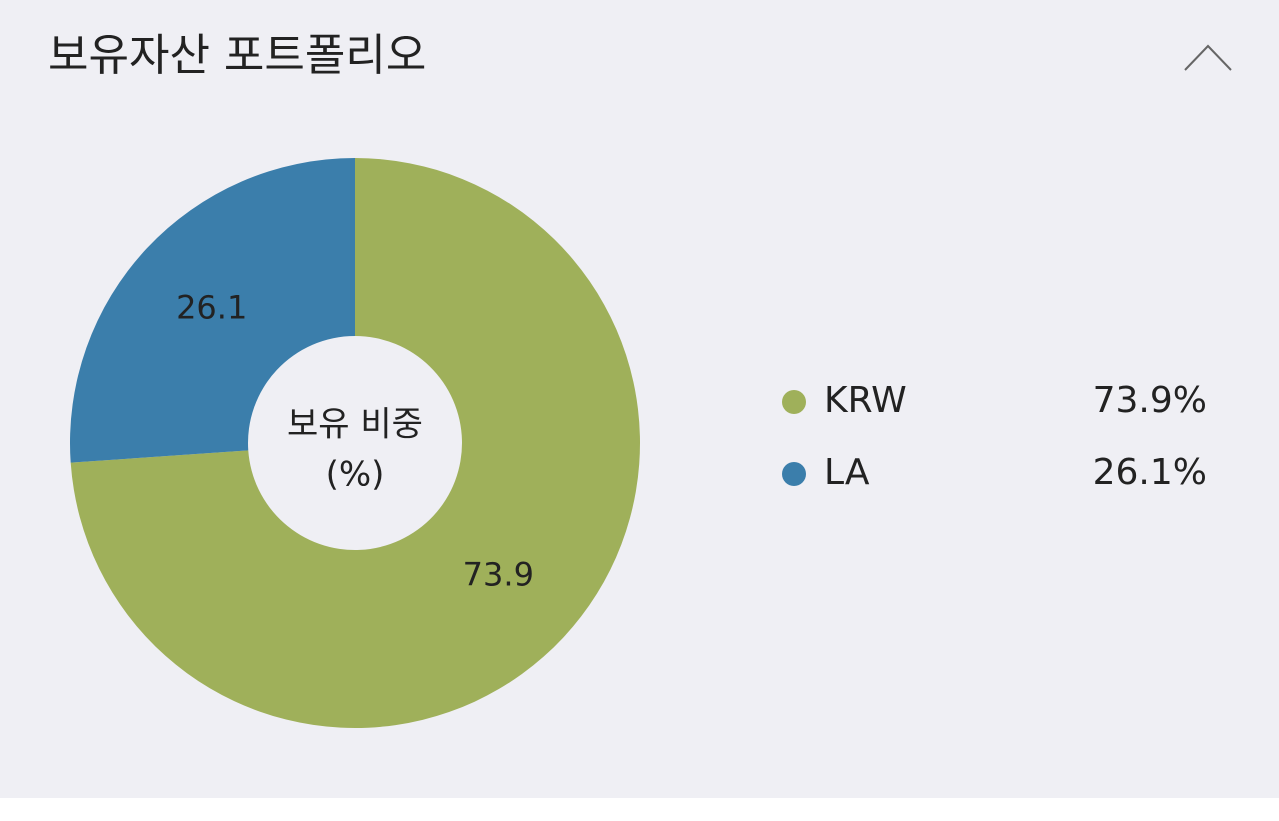 This screenshot has height=821, width=1279. Describe the element at coordinates (211, 307) in the screenshot. I see `slice-label: 26.1` at that location.